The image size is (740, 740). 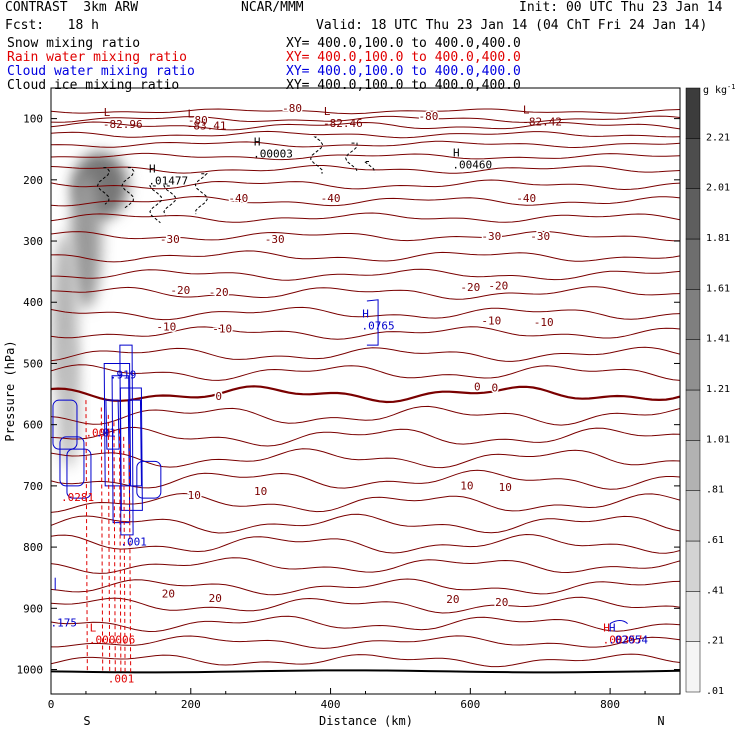 What do you see at coordinates (343, 123) in the screenshot?
I see `extrema-value: -82.46` at bounding box center [343, 123].